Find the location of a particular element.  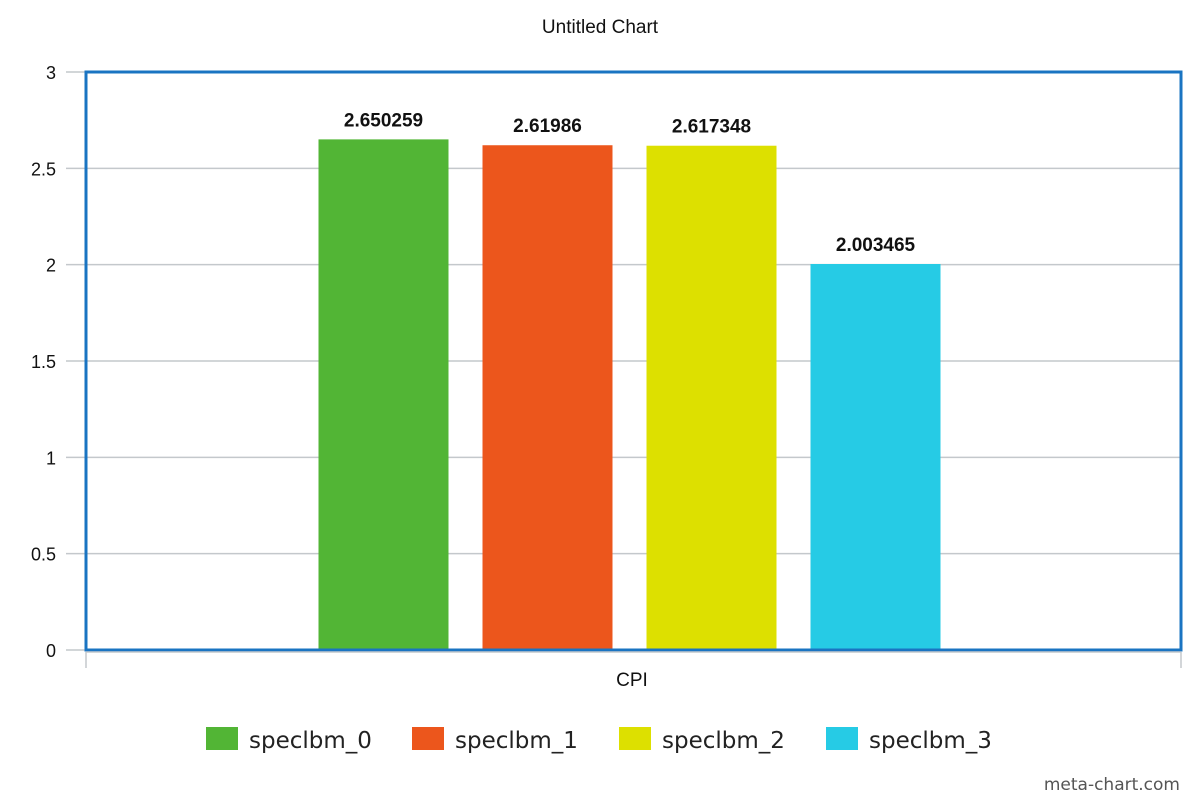

y-tick-label: 1 is located at coordinates (51, 458).